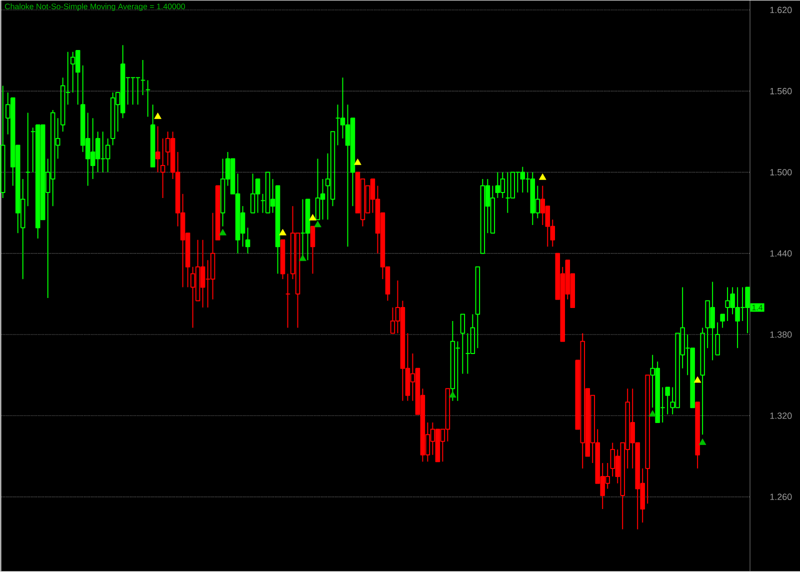 The image size is (800, 572). Describe the element at coordinates (781, 497) in the screenshot. I see `y-tick-label: 1.260` at that location.